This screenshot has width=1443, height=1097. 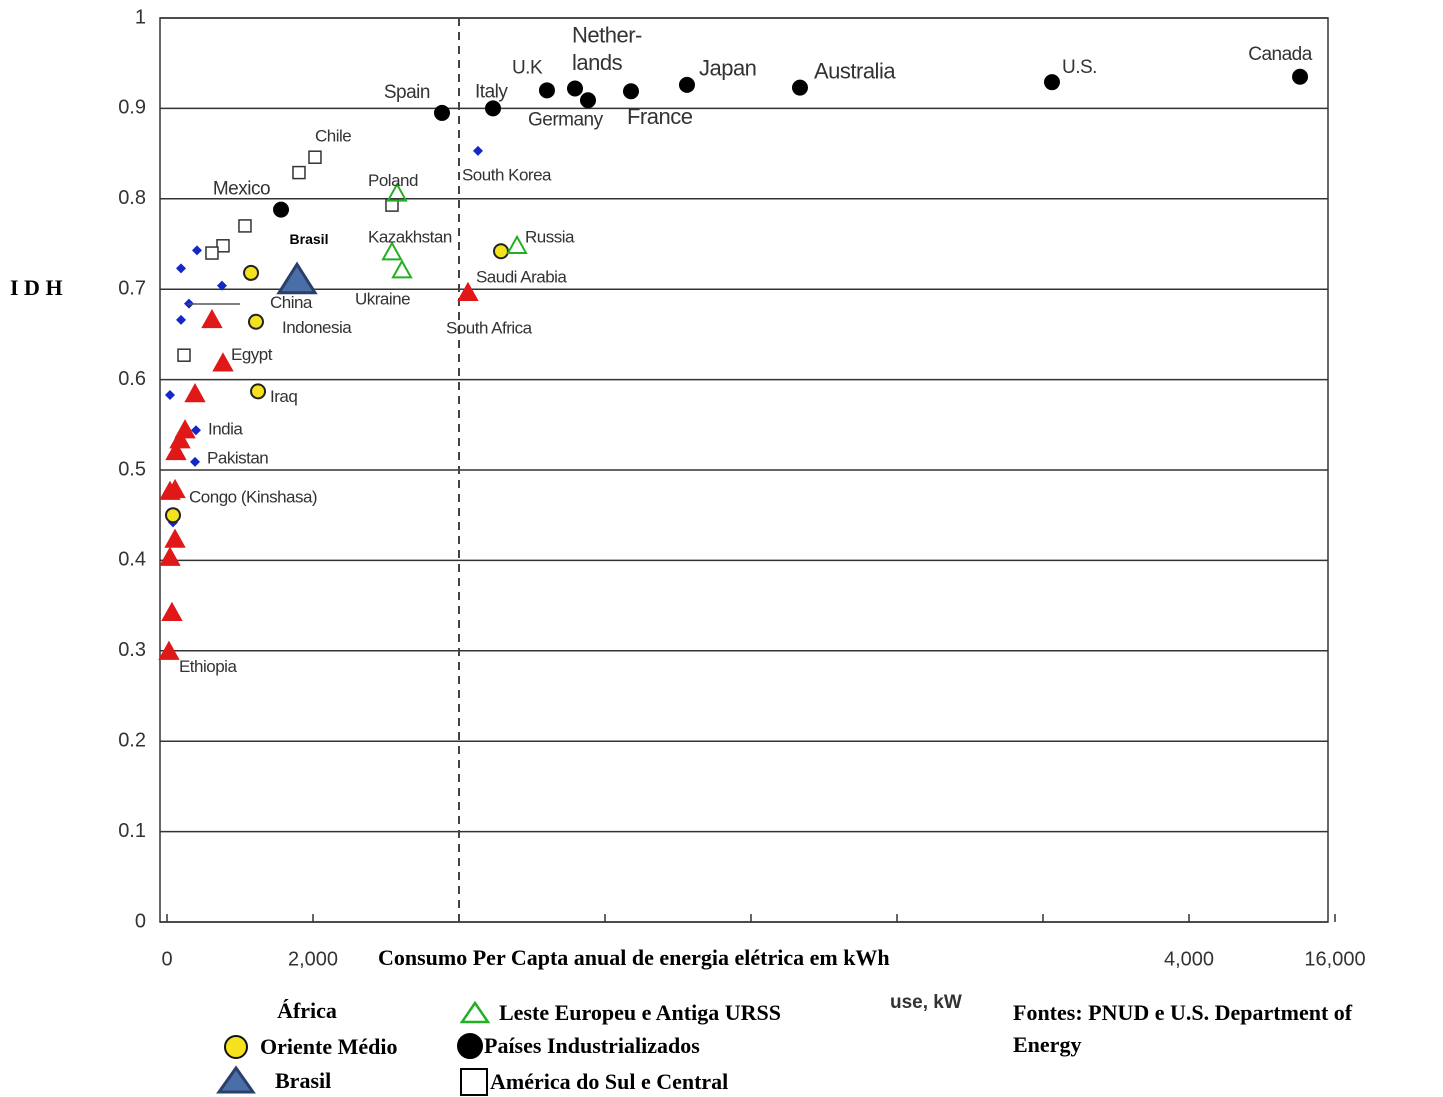 I want to click on point-label: Spain, so click(x=407, y=92).